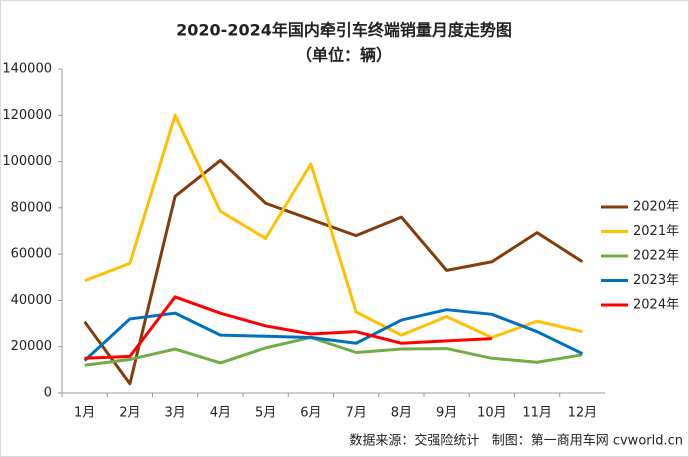  I want to click on x-tick-label: 8月, so click(401, 413).